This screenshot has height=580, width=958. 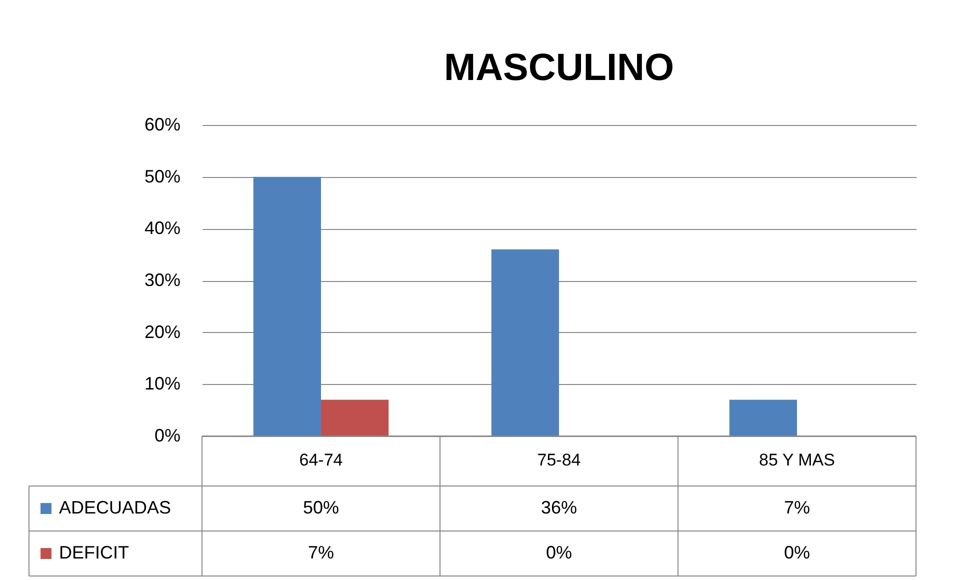 What do you see at coordinates (115, 508) in the screenshot?
I see `legend-label: ADECUADAS` at bounding box center [115, 508].